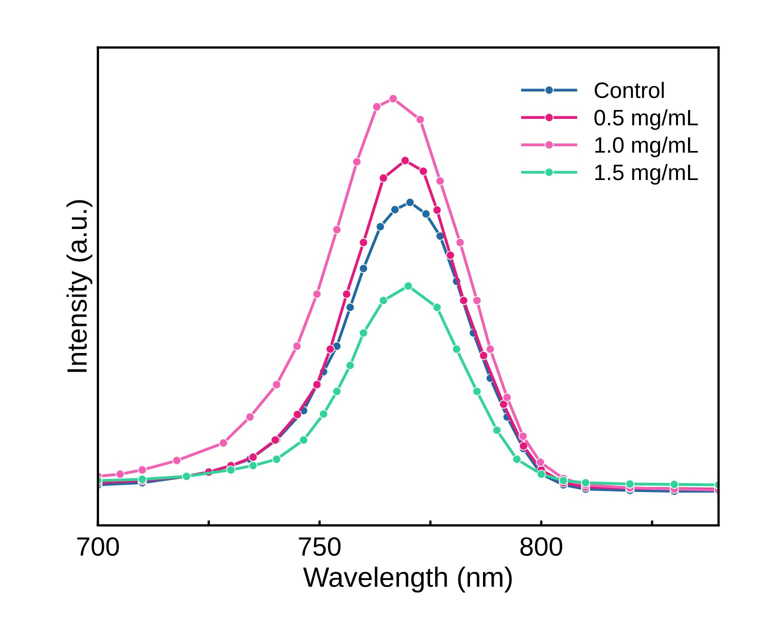 The height and width of the screenshot is (633, 771). What do you see at coordinates (319, 546) in the screenshot?
I see `x-tick-label: 750` at bounding box center [319, 546].